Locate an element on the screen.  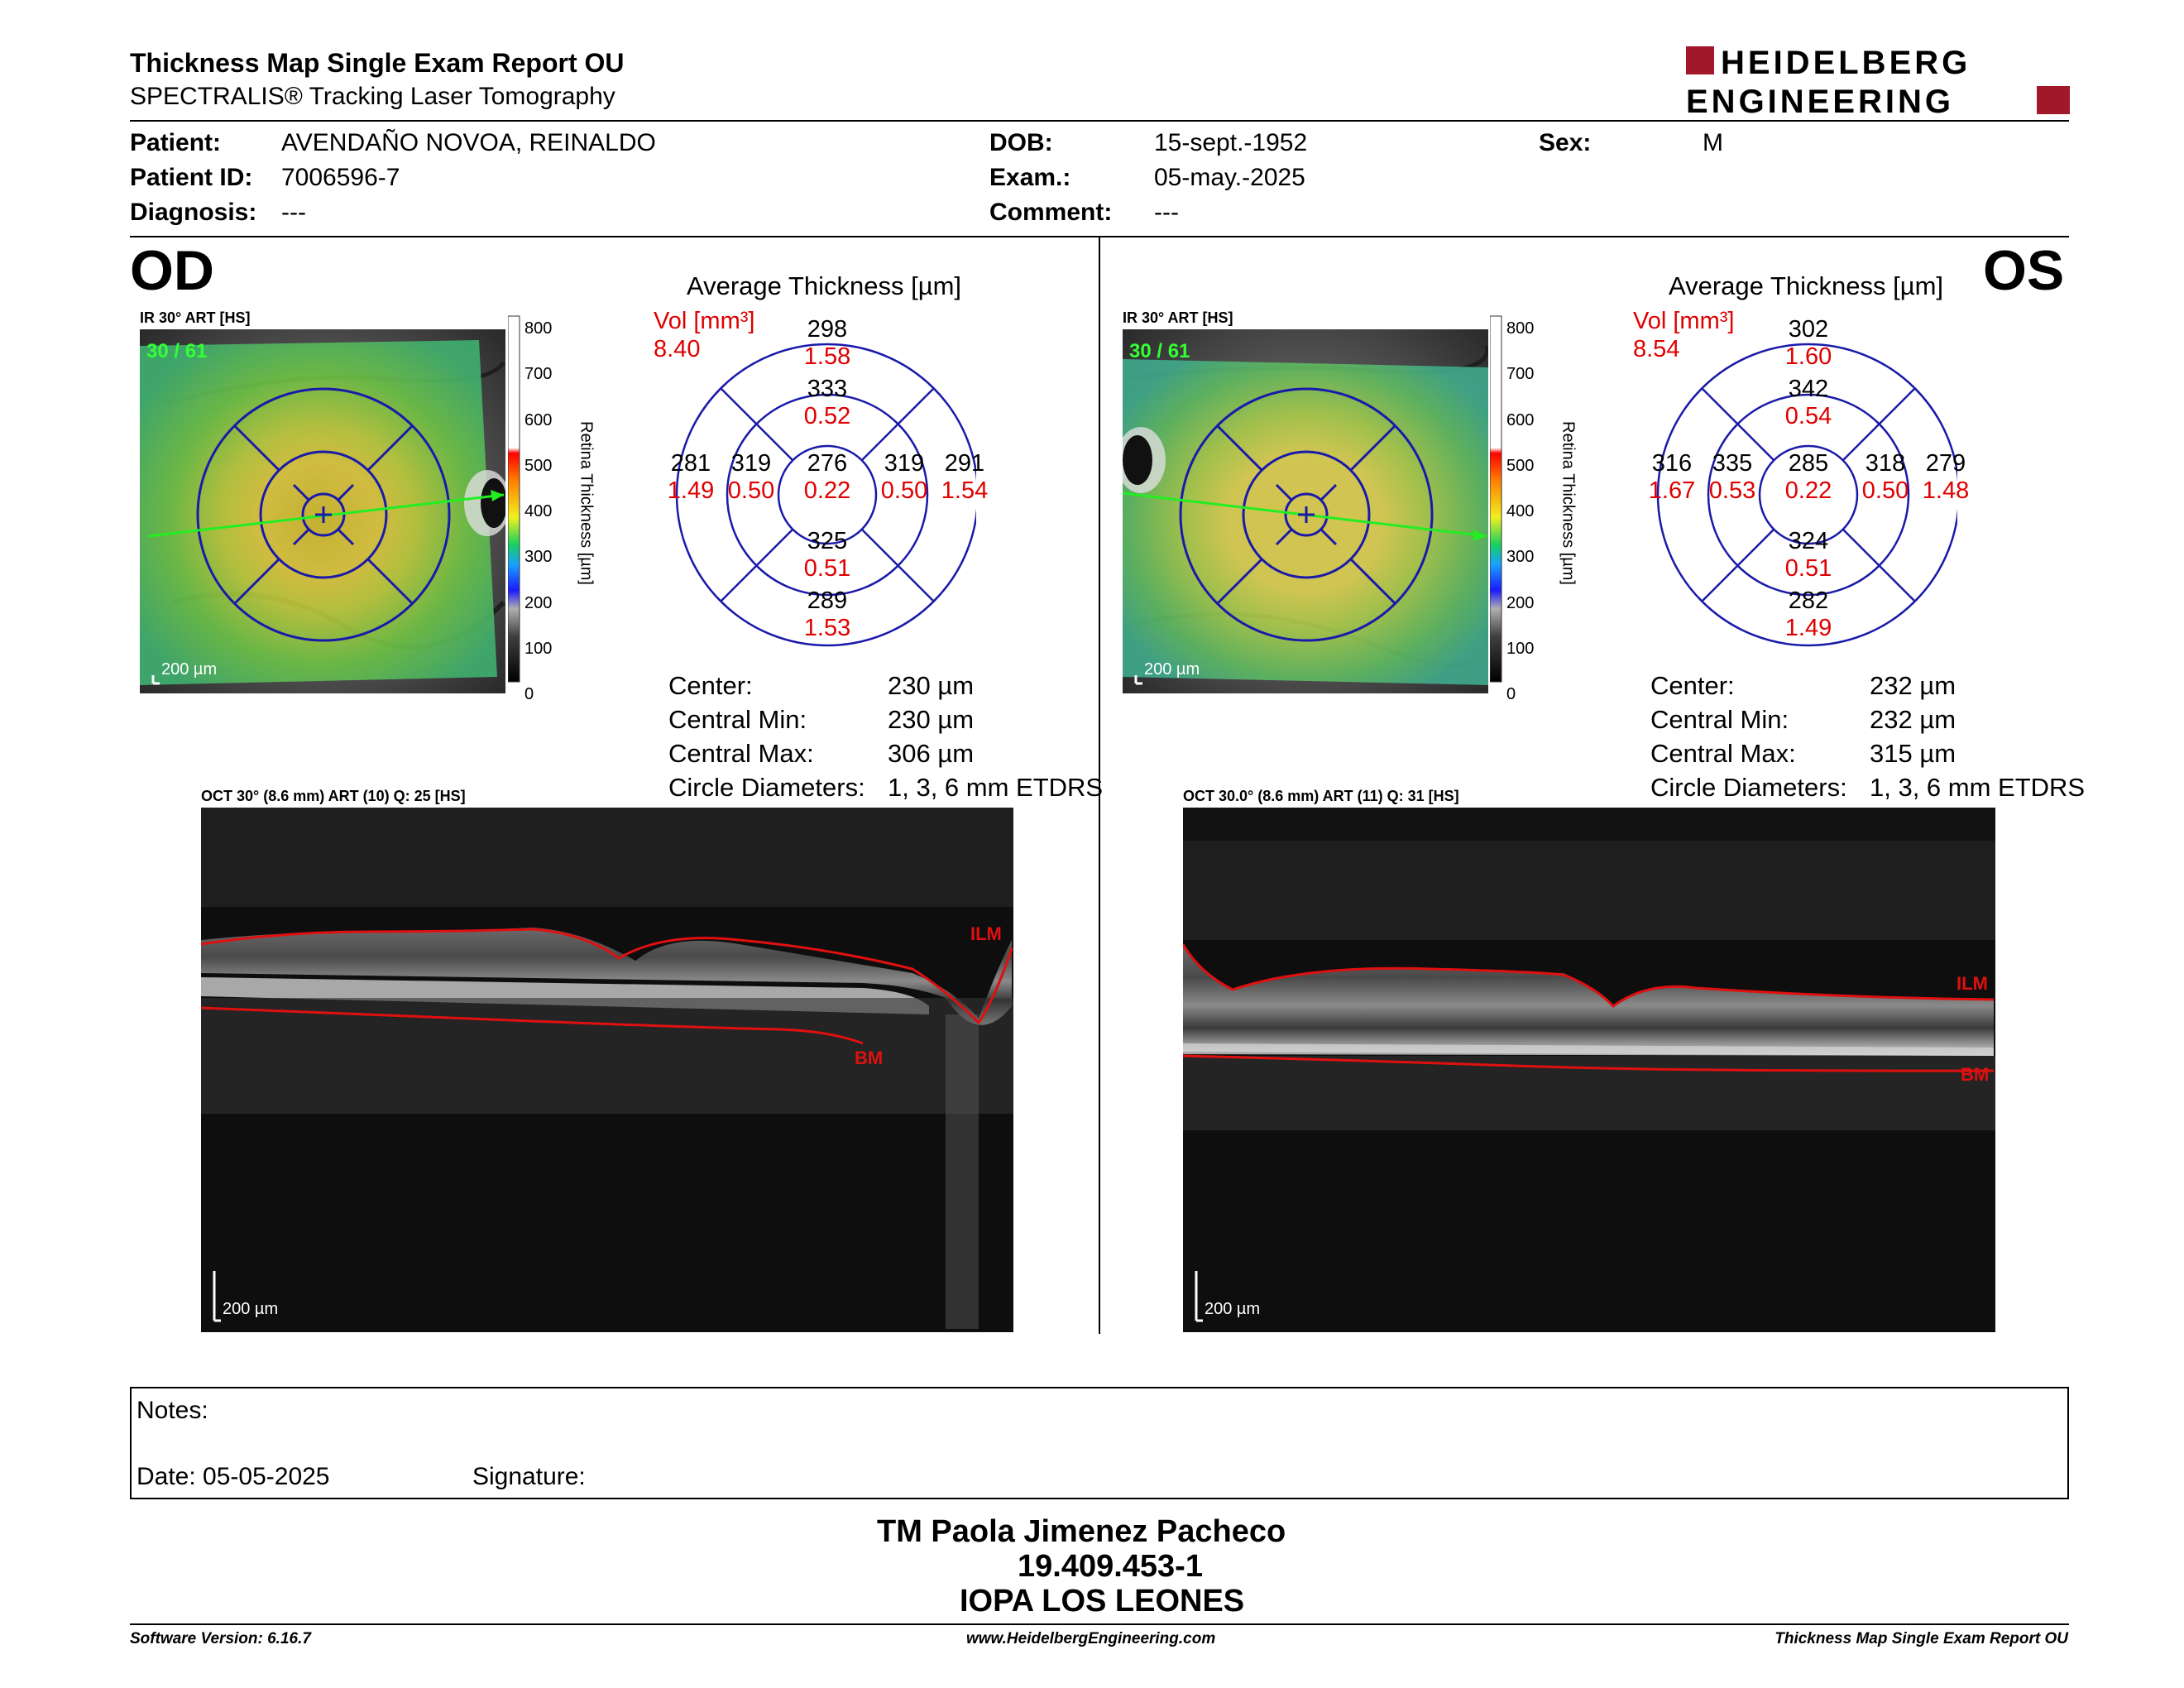
comment-label: Comment: is located at coordinates (1051, 212).